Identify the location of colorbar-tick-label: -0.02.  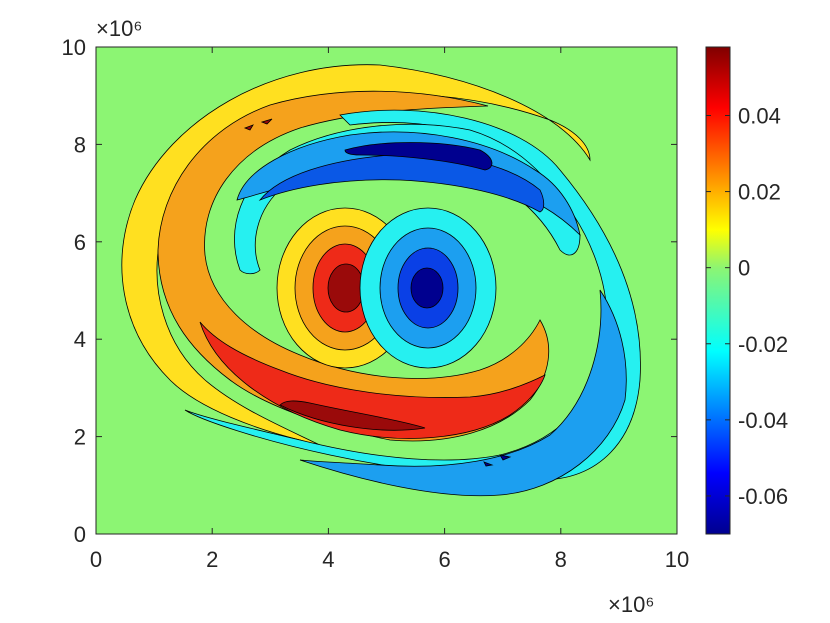
(763, 344).